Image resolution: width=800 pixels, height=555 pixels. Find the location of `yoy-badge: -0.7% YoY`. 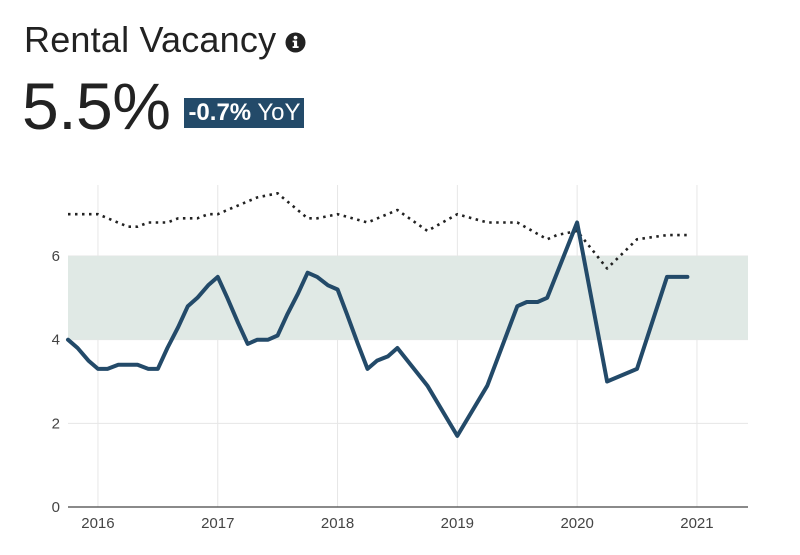

yoy-badge: -0.7% YoY is located at coordinates (244, 113).